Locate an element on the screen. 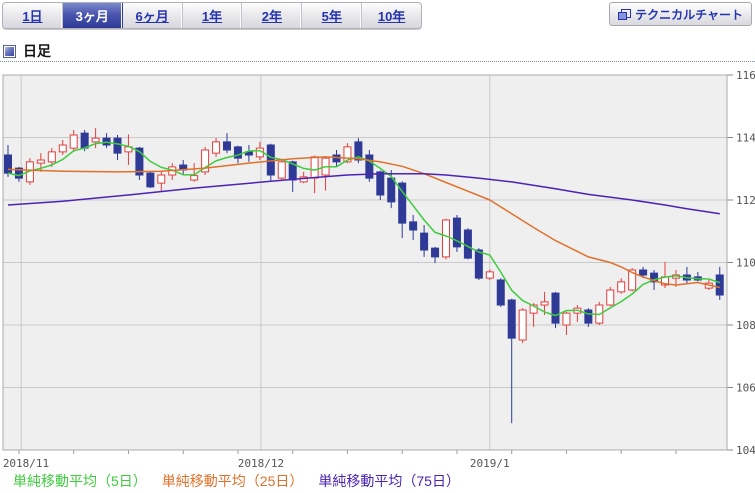 This screenshot has width=755, height=493. x-axis-label: 2018/12 is located at coordinates (261, 463).